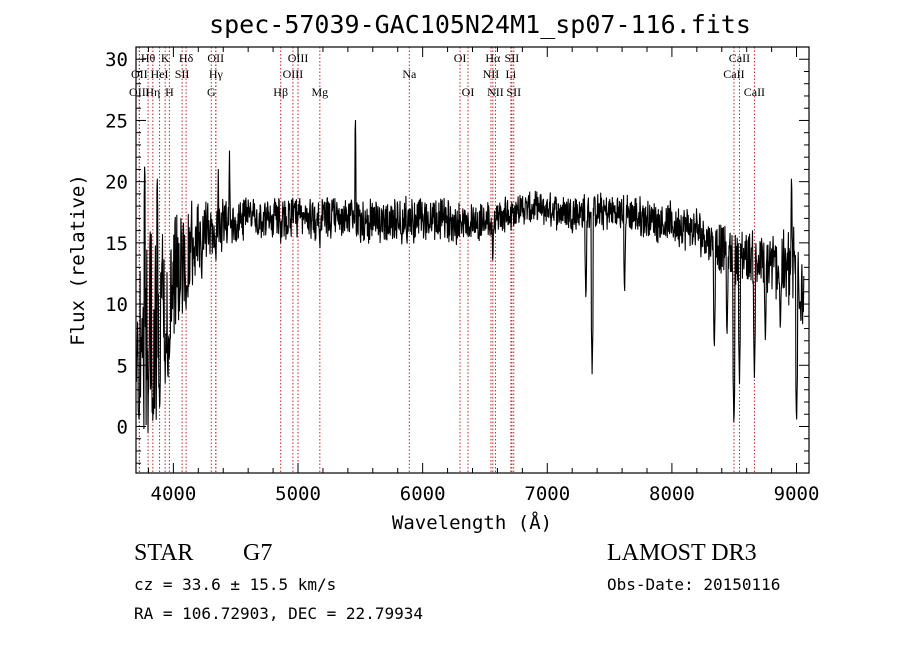  I want to click on line-label: K, so click(165, 58).